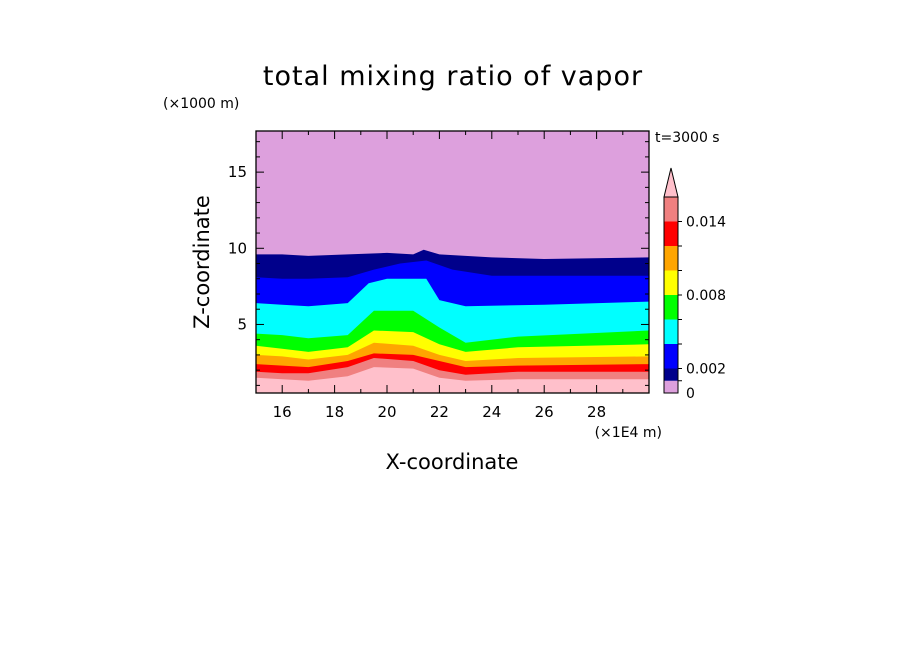 The width and height of the screenshot is (904, 654). What do you see at coordinates (202, 262) in the screenshot?
I see `y-axis-title: Z-coordinate` at bounding box center [202, 262].